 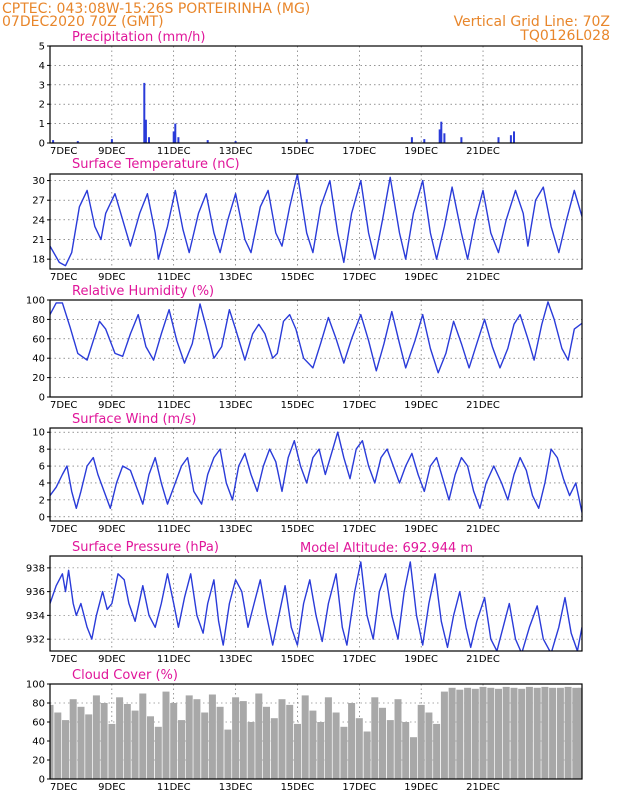 I want to click on series-surface-pressure-hpa, so click(x=316, y=606).